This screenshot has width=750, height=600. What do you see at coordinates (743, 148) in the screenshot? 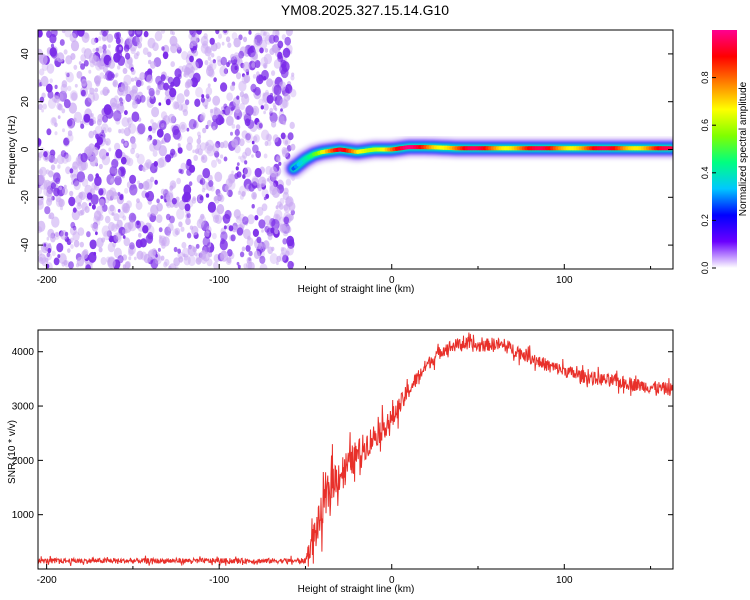
I see `colorbar-label: Normalized spectral amplitude` at bounding box center [743, 148].